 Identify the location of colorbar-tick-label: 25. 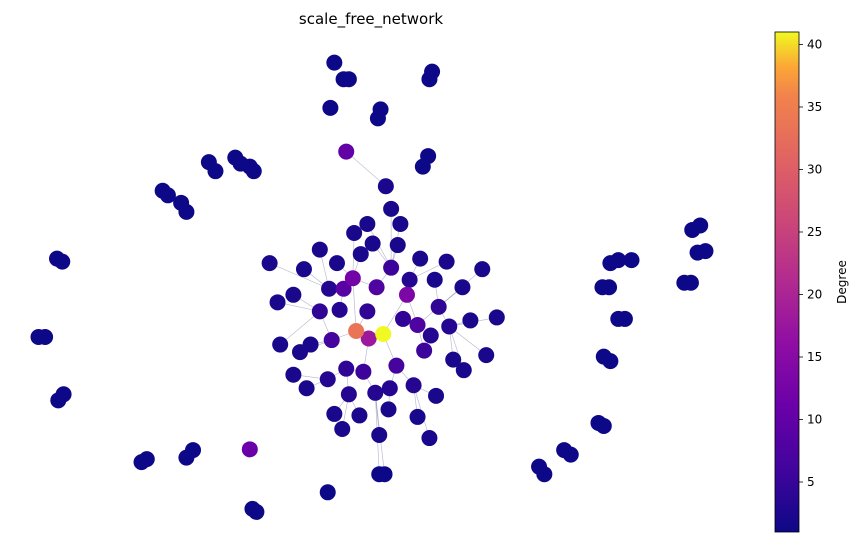
(814, 232).